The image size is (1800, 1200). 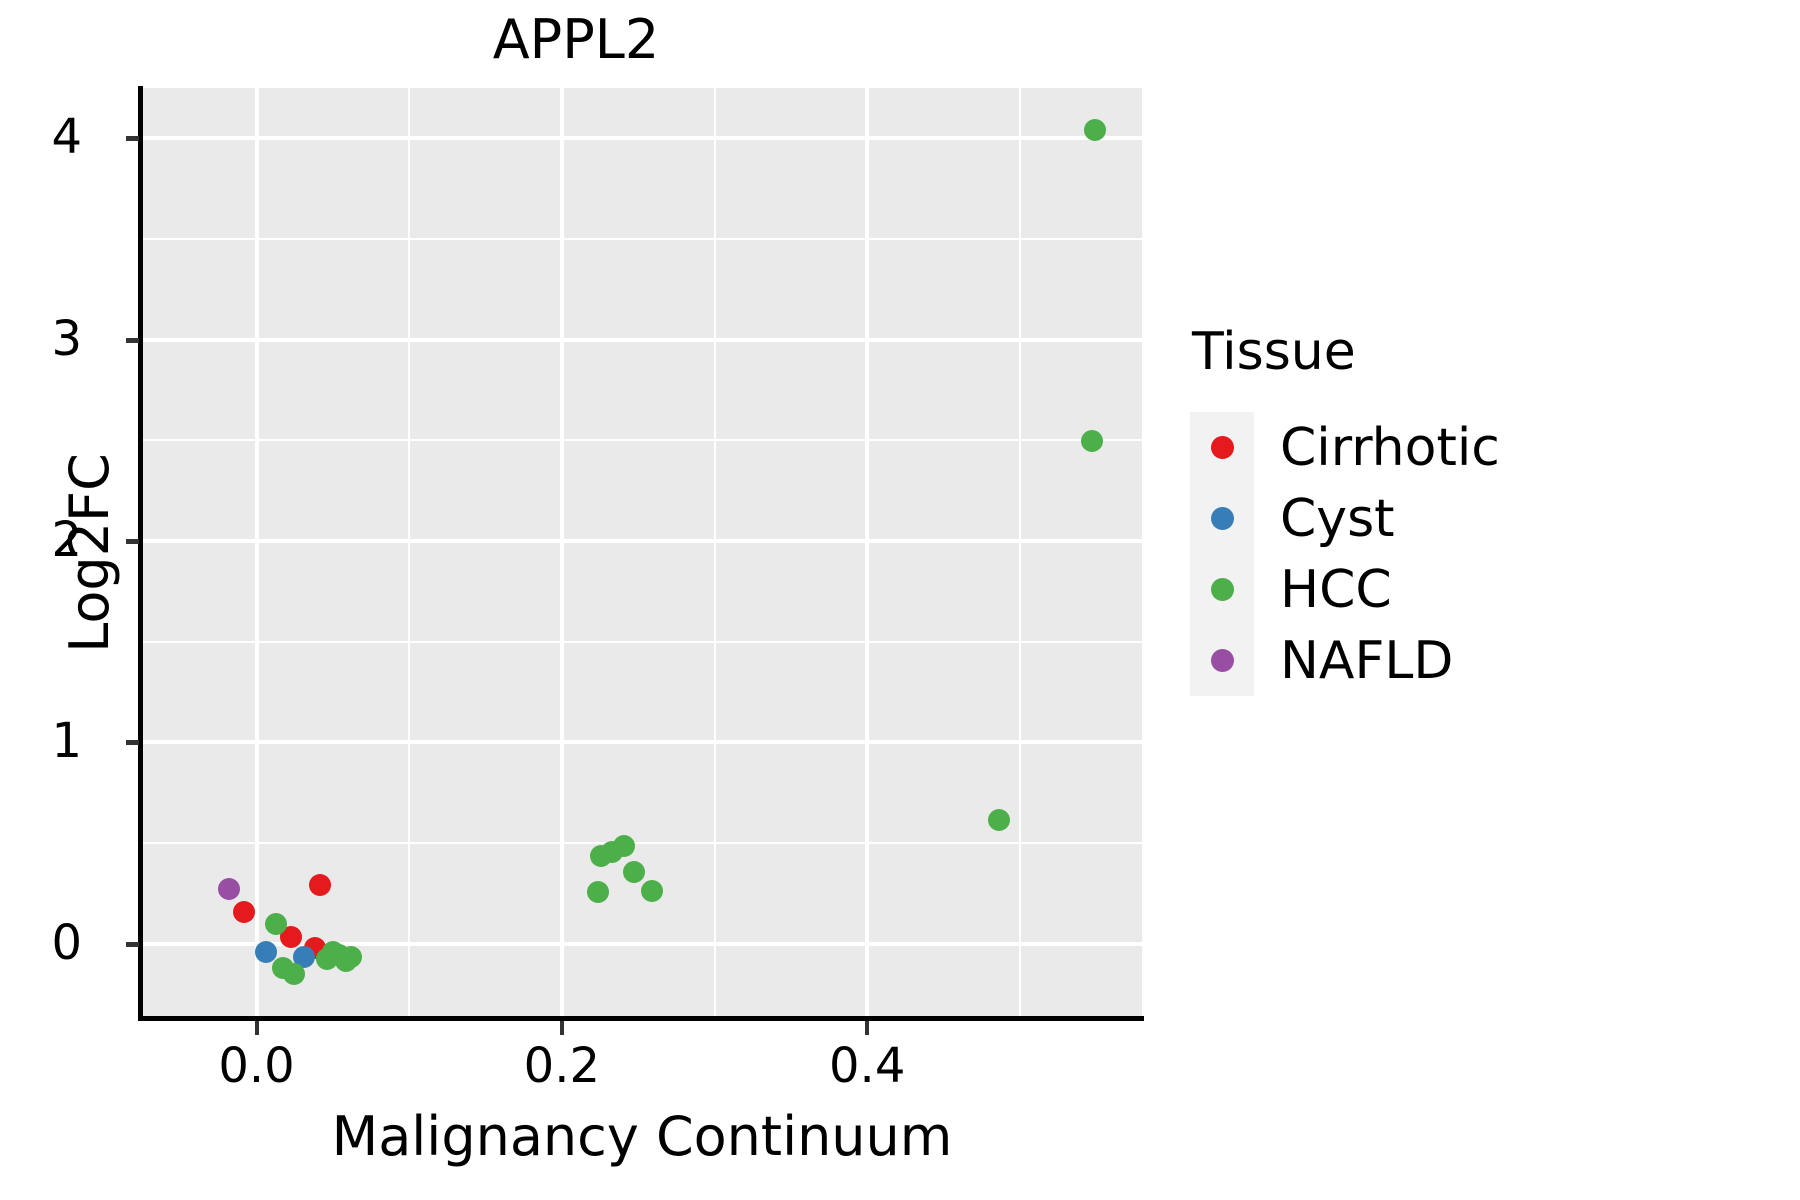 I want to click on legend-entry-cirrhotic: Cirrhotic, so click(x=1470, y=447).